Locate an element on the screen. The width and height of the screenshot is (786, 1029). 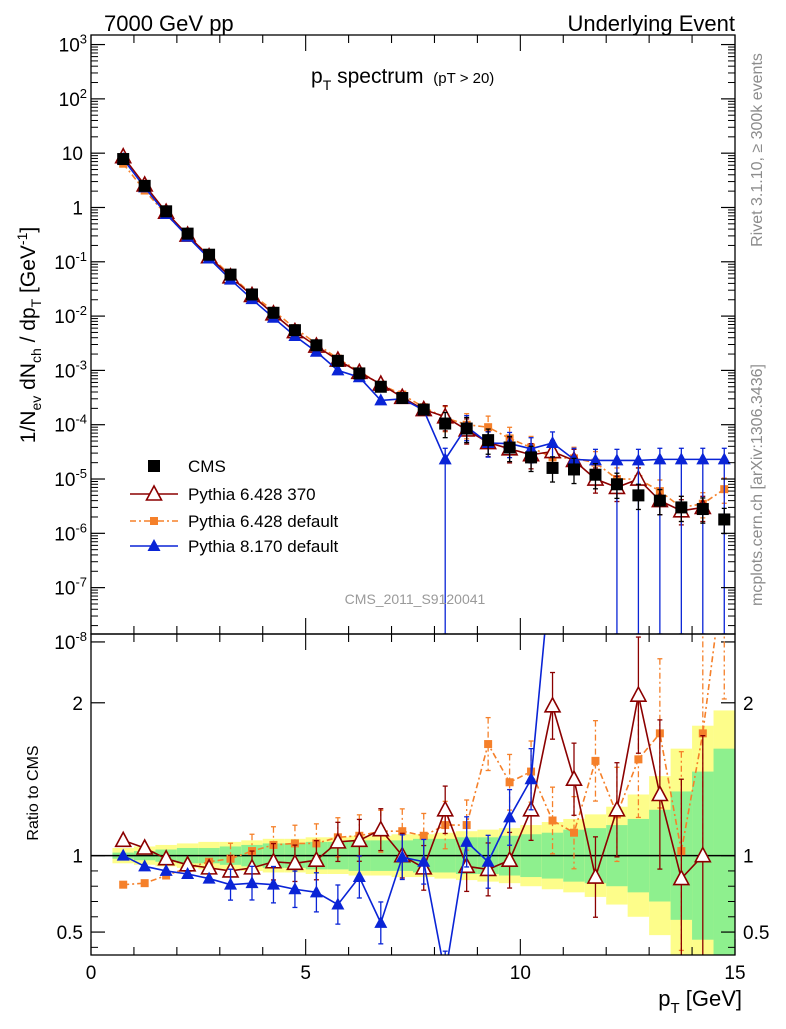
plot-title: pT spectrum (pT > 20) is located at coordinates (402, 79).